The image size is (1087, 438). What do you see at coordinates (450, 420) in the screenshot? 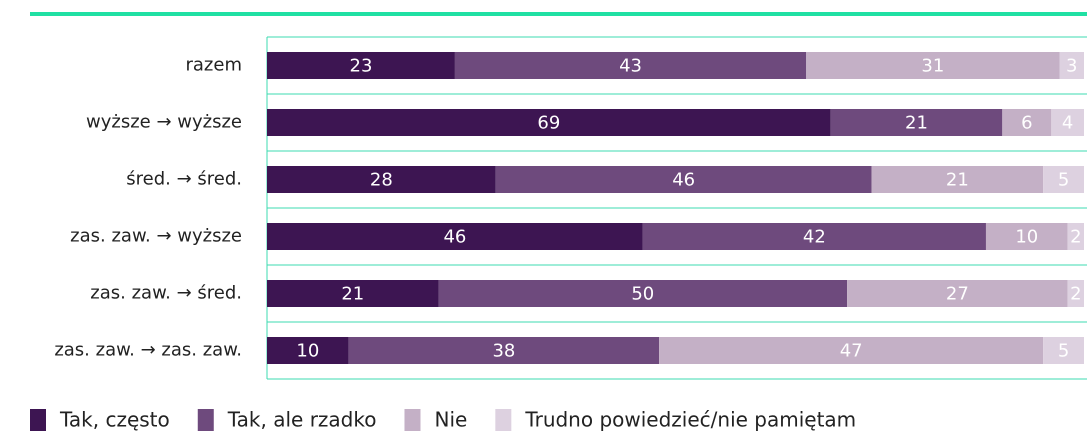
I see `legend-label: Nie` at bounding box center [450, 420].